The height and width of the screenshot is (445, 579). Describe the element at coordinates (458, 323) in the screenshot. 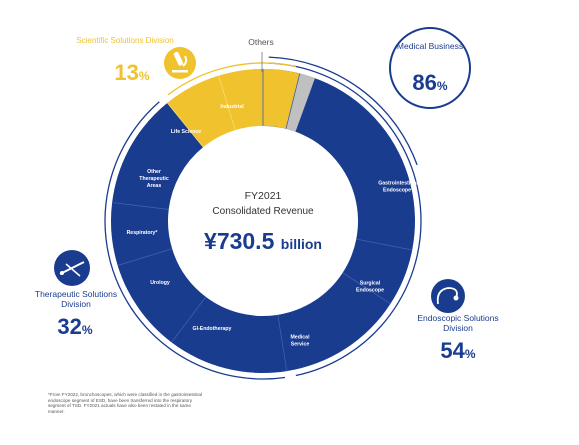

I see `endoscopic-division-label: Endoscopic Solutions Division` at that location.